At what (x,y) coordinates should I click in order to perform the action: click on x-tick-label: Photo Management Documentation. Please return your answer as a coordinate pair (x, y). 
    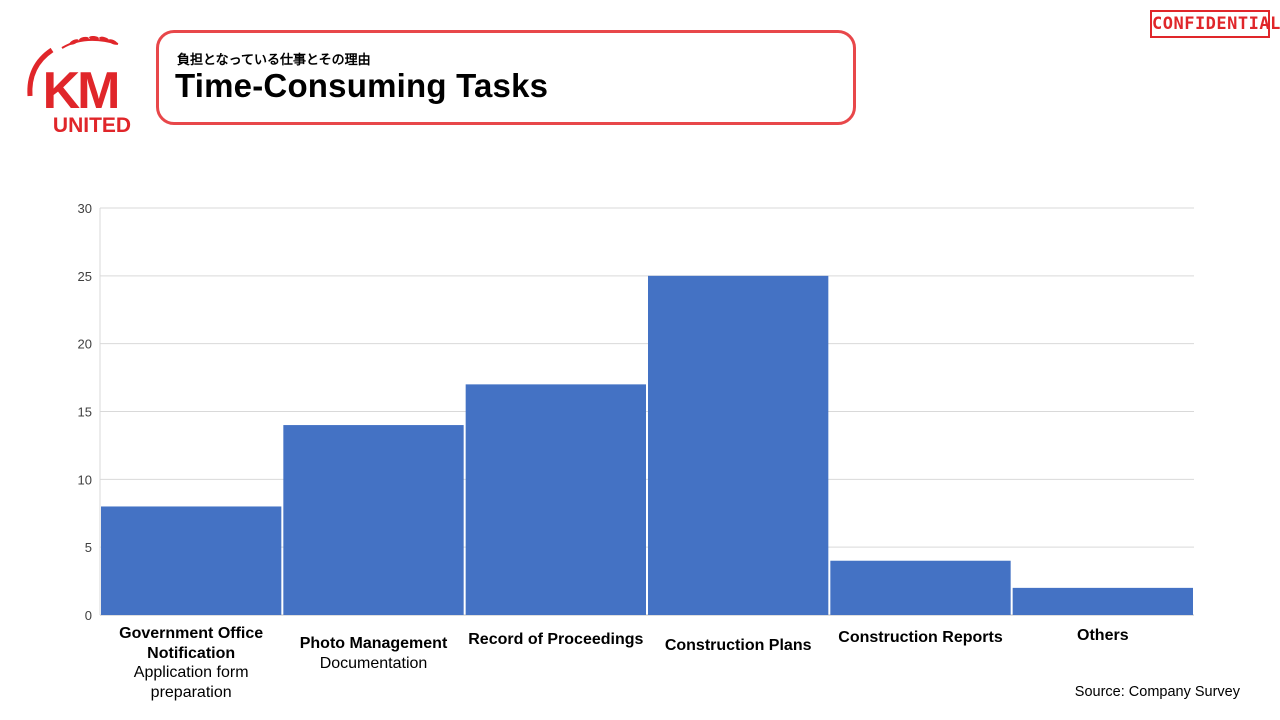
    Looking at the image, I should click on (374, 653).